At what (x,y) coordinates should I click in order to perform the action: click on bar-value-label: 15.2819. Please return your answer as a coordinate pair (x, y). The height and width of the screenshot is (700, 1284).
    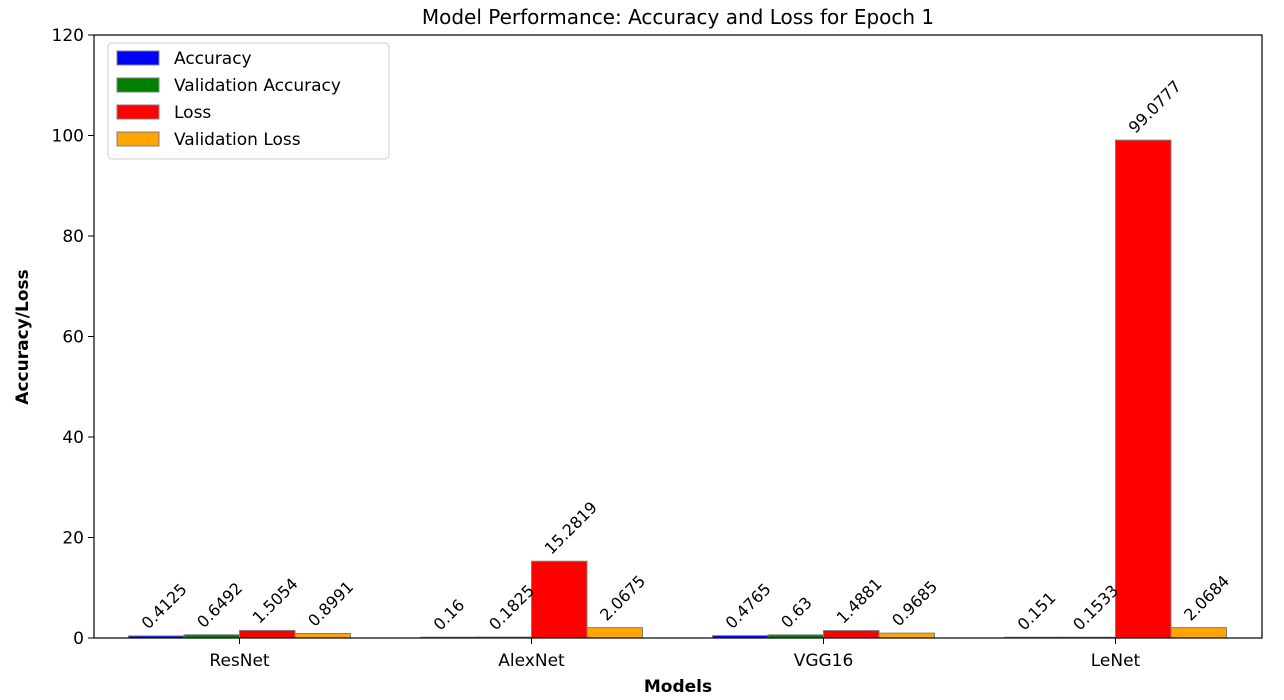
    Looking at the image, I should click on (571, 528).